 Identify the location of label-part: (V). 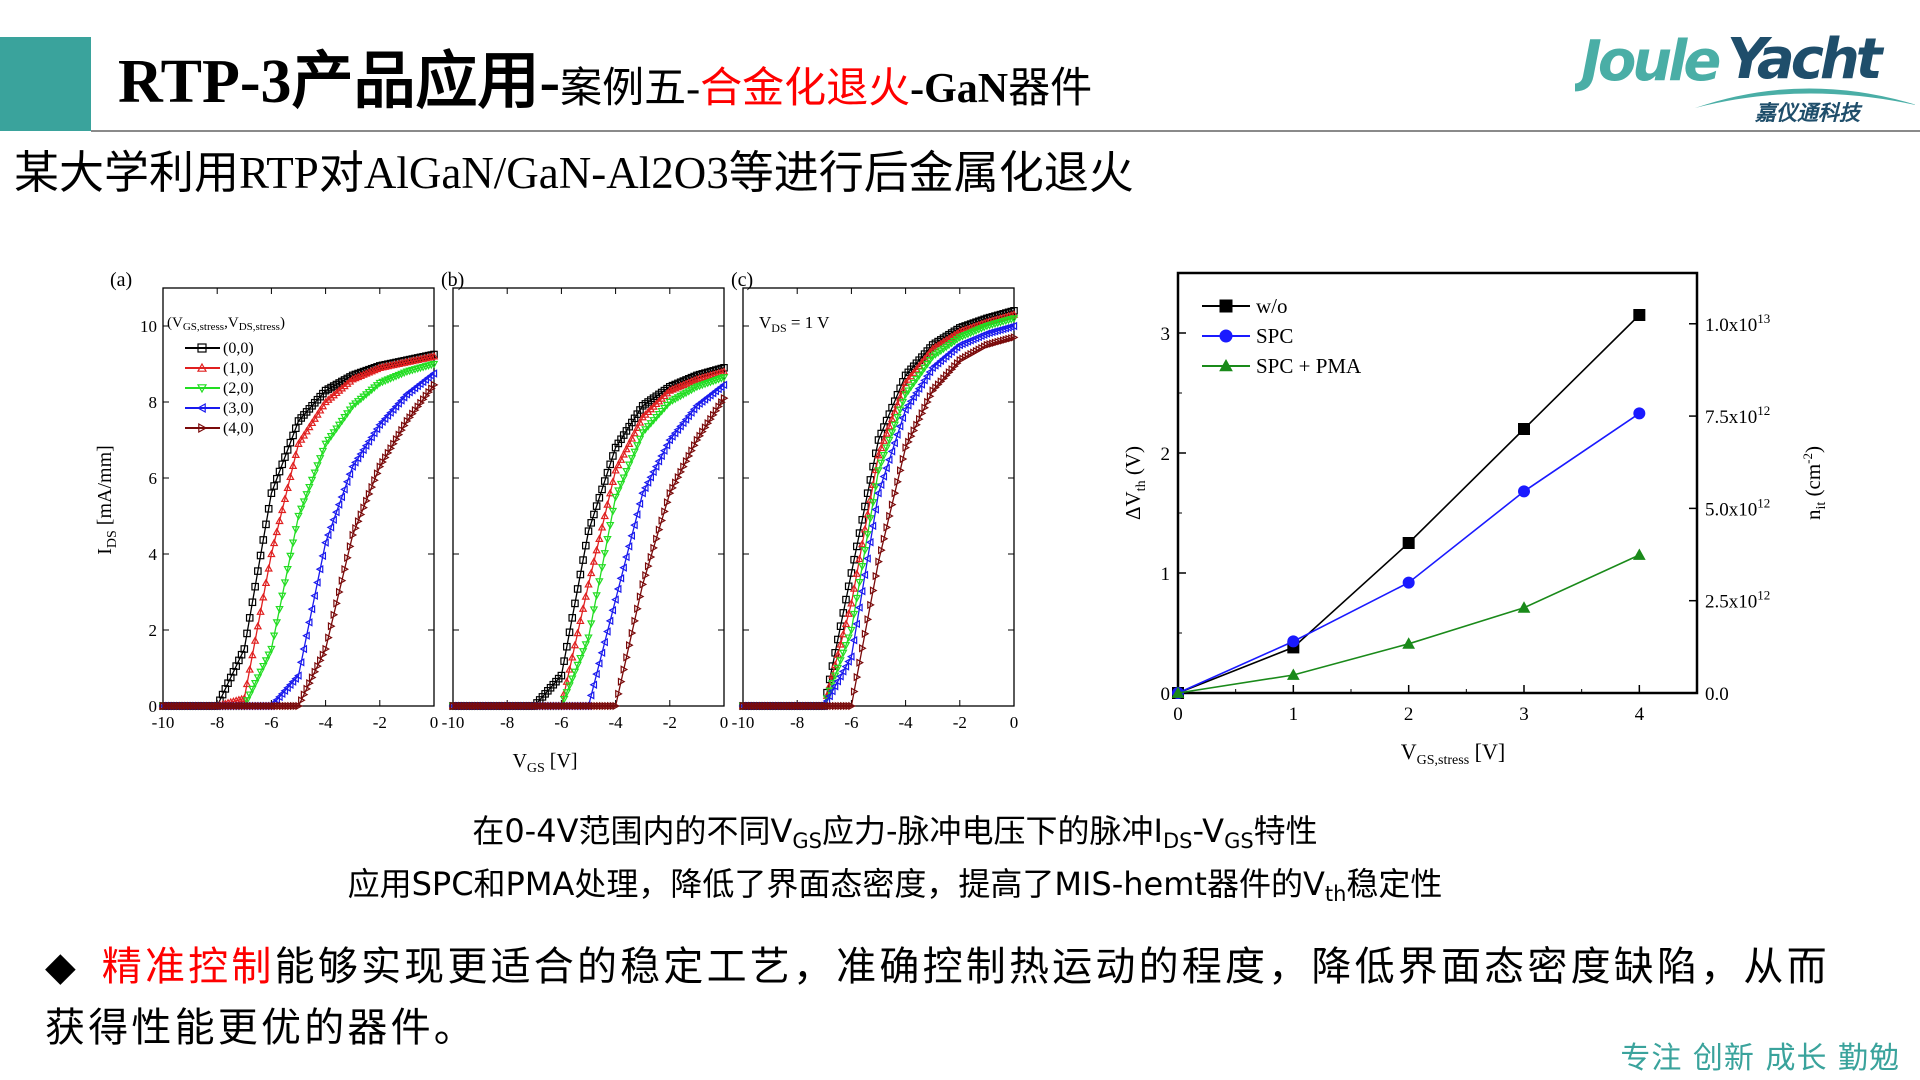
(1133, 463).